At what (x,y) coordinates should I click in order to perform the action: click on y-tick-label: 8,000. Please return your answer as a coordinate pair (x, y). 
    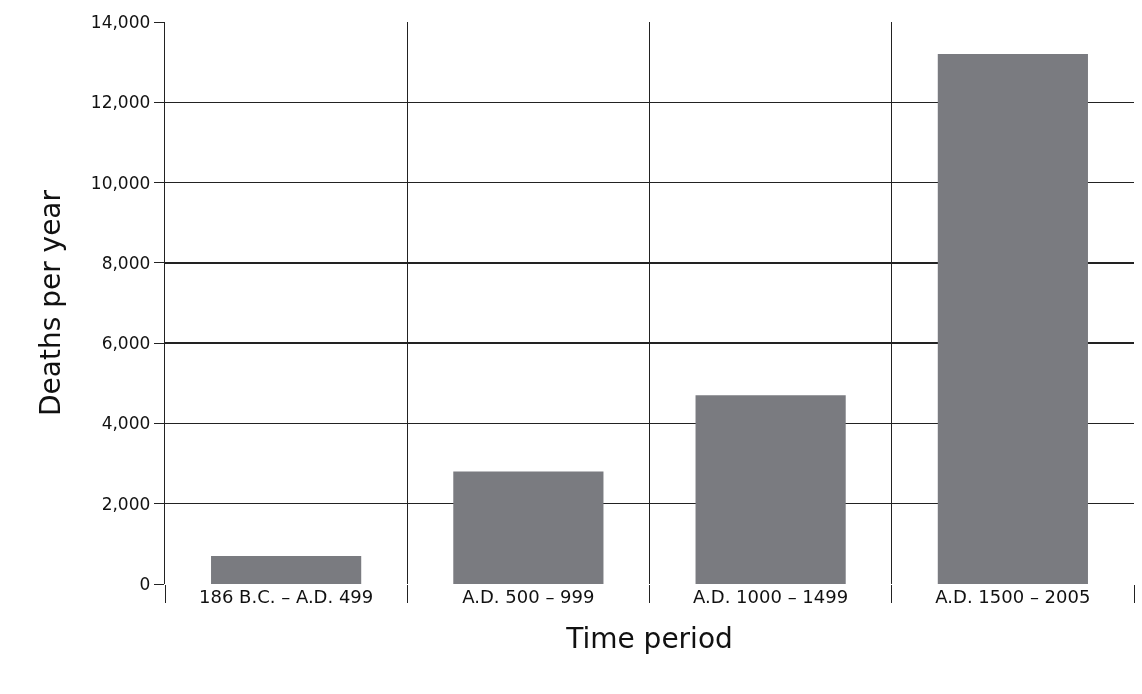
    Looking at the image, I should click on (126, 262).